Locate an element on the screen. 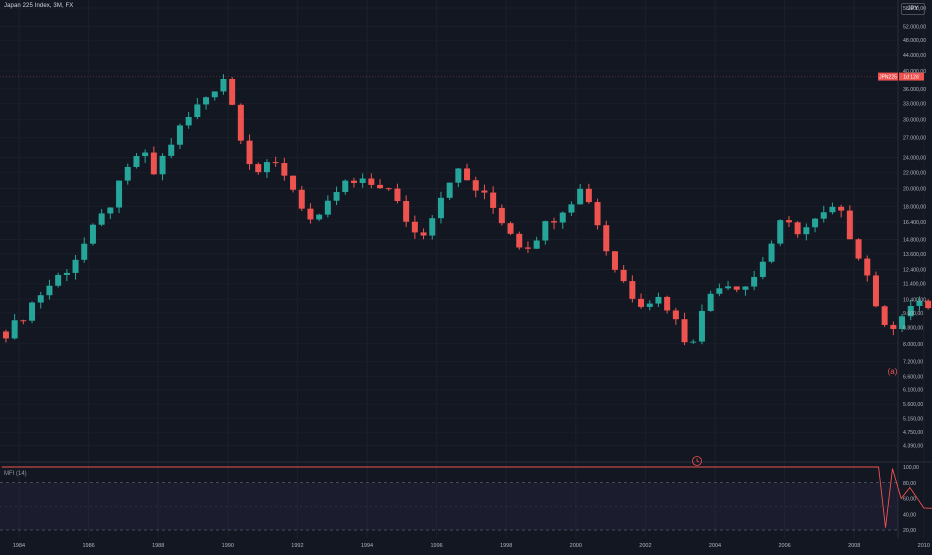  price-axis-label: 9.600,00 is located at coordinates (913, 314).